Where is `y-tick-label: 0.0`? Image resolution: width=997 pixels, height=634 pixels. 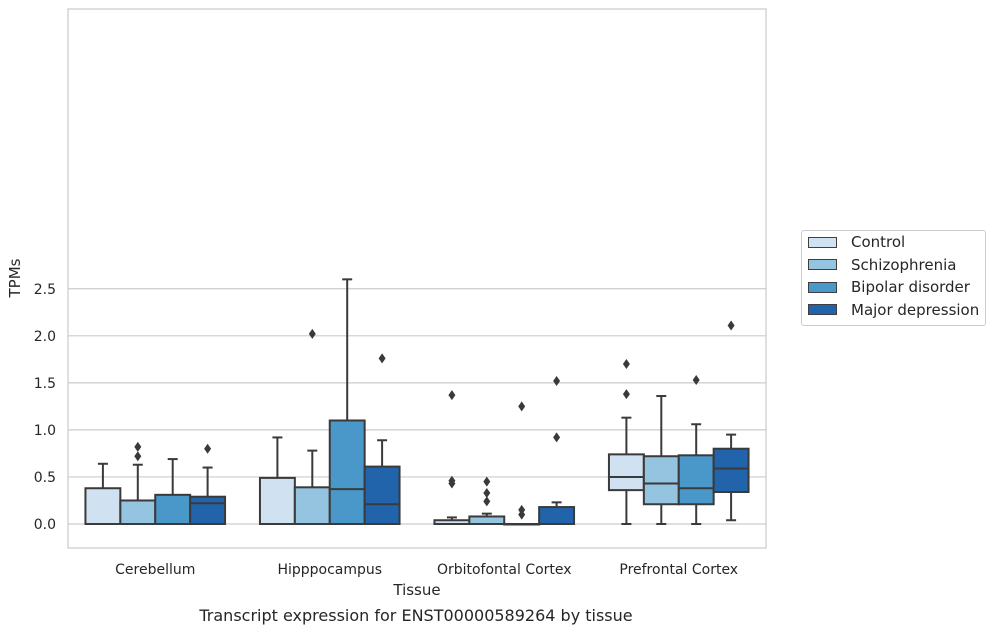 y-tick-label: 0.0 is located at coordinates (45, 525).